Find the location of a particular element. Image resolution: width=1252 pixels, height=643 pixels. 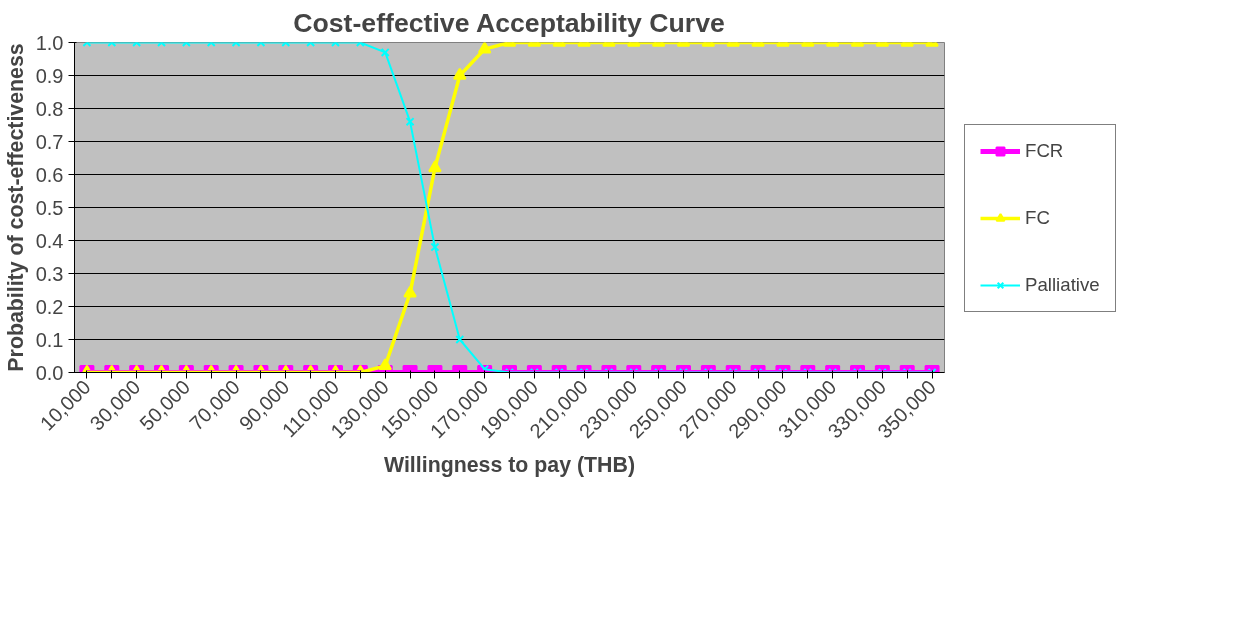

y-tick-label: 0.0 is located at coordinates (49, 372).